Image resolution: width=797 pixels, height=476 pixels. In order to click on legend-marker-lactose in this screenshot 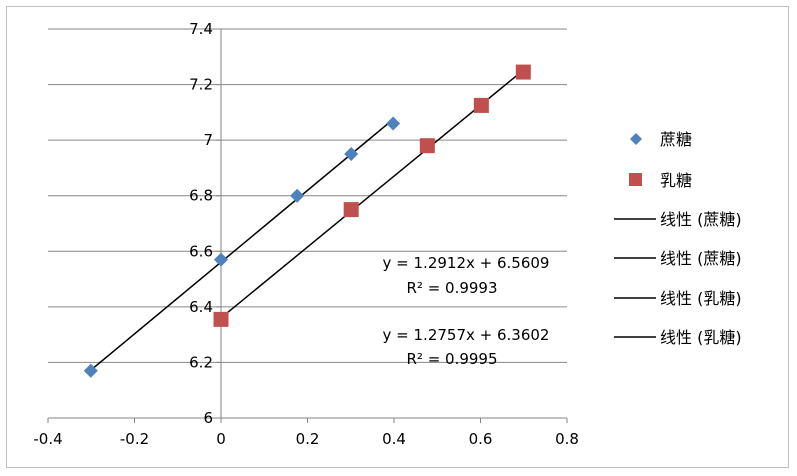, I will do `click(635, 179)`.